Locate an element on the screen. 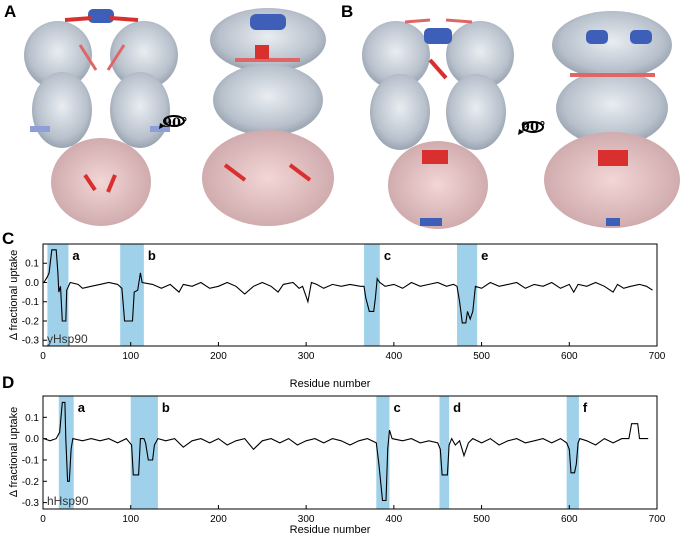  rotation-arrow-b: 90° is located at coordinates (532, 127).